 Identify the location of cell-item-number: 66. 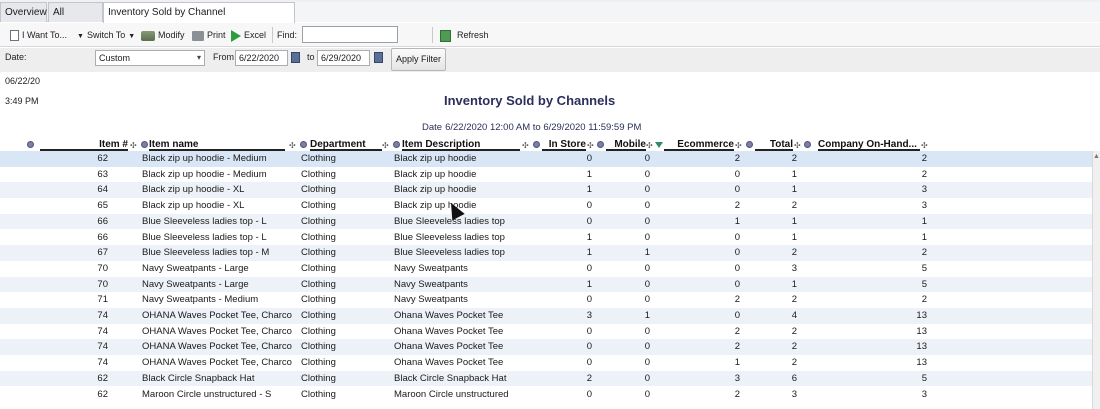
(102, 237).